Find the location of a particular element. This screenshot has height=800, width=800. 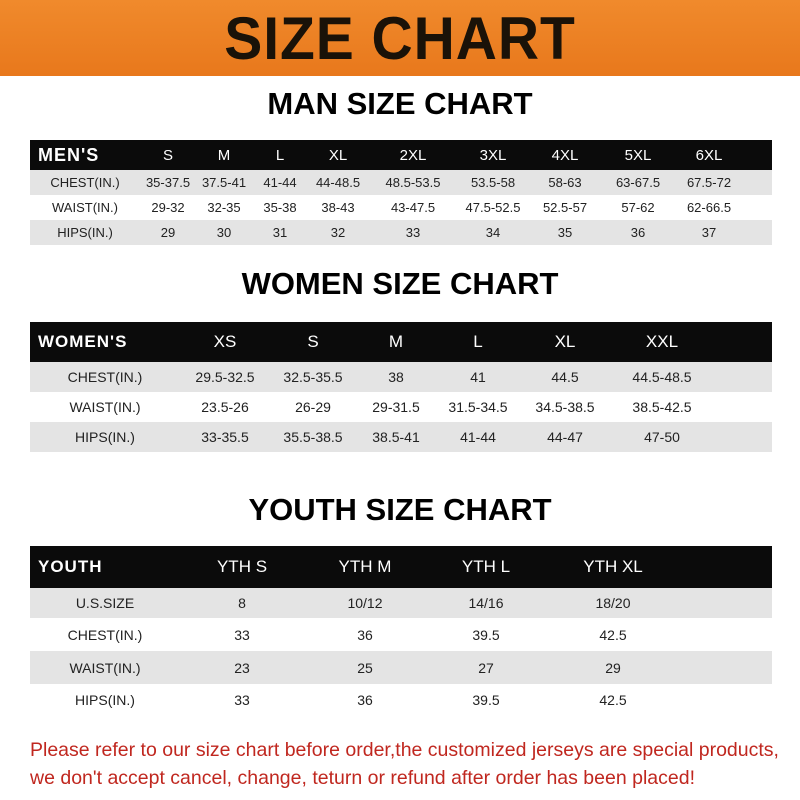

size-value: 29-32 is located at coordinates (168, 207).